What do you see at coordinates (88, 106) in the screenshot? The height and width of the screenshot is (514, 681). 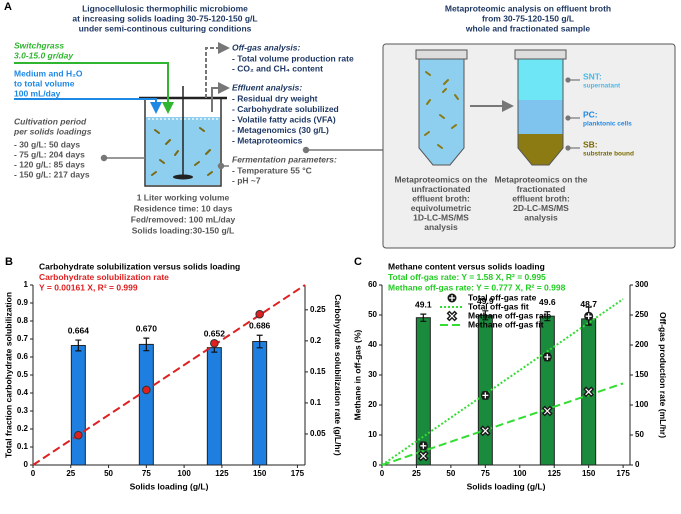 I see `medium-arrow` at bounding box center [88, 106].